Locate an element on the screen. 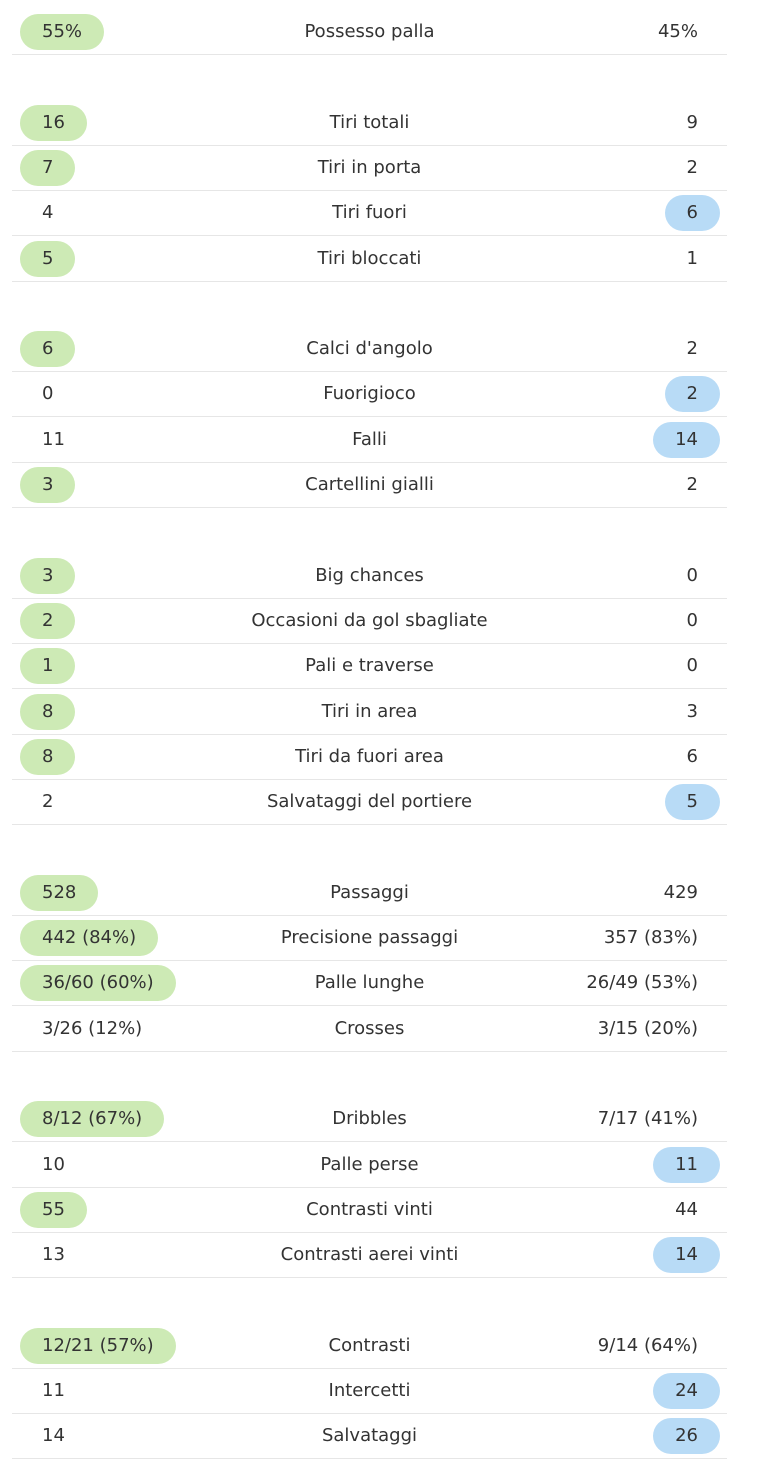 The image size is (767, 1480). stat-label: Calci d'angolo is located at coordinates (369, 349).